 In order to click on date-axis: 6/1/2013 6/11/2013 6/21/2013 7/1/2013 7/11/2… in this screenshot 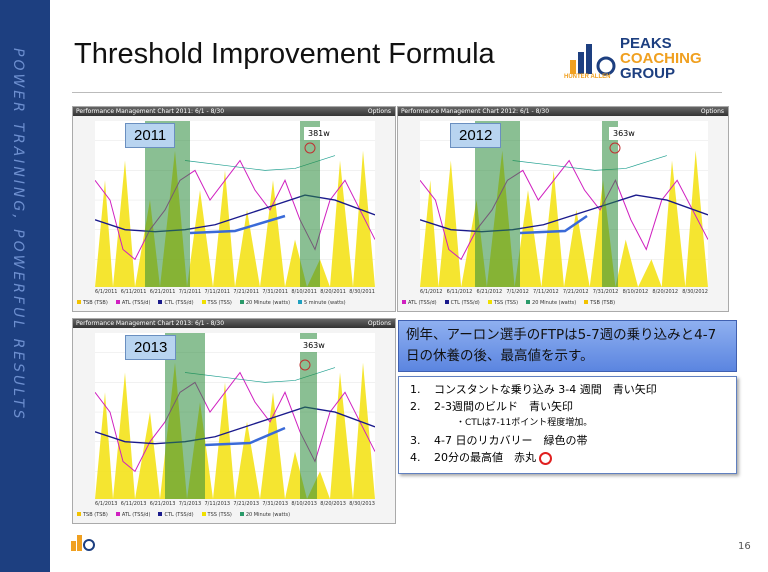, I will do `click(235, 504)`.